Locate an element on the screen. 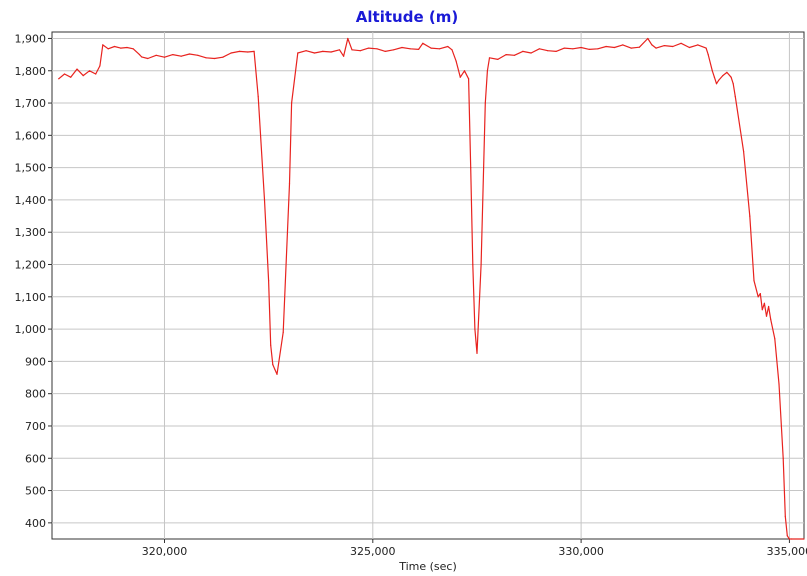  y-tick-label: 1,300 is located at coordinates (31, 232).